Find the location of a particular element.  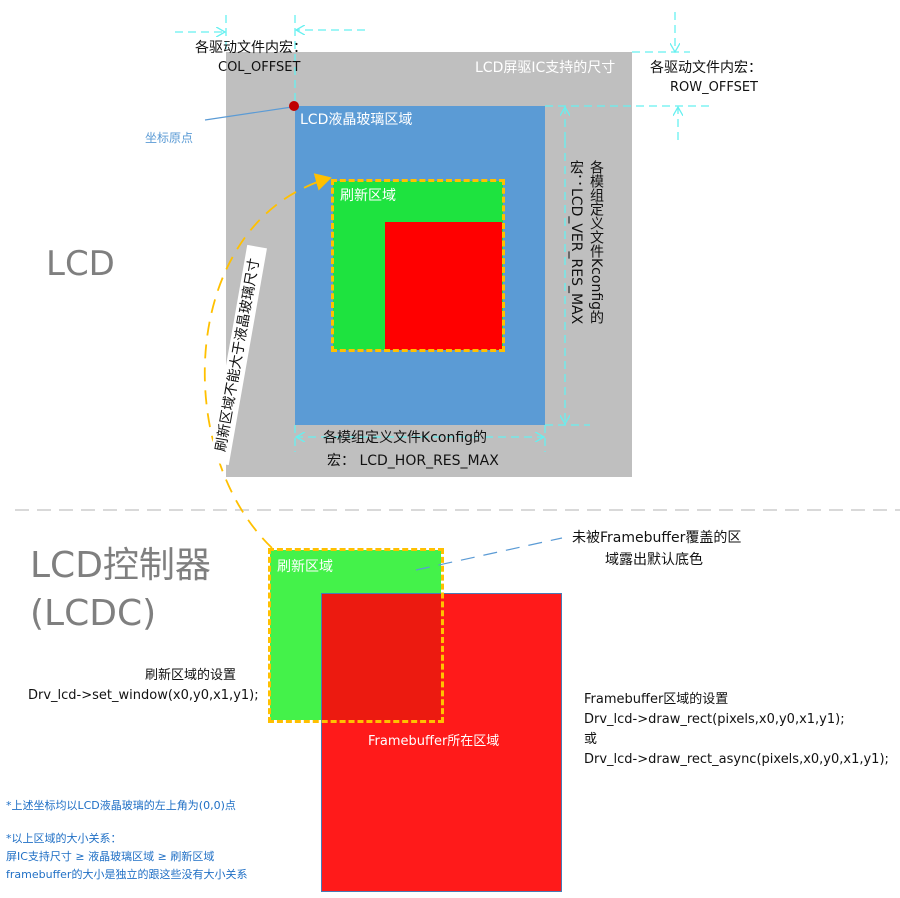

note-size-order: 屏IC支持尺寸 ≥ 液晶玻璃区域 ≥ 刷新区域 is located at coordinates (110, 856).